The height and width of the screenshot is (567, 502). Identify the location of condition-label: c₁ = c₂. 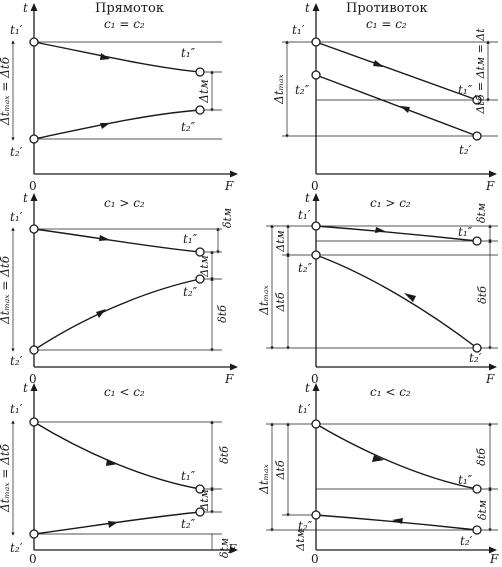
(386, 24).